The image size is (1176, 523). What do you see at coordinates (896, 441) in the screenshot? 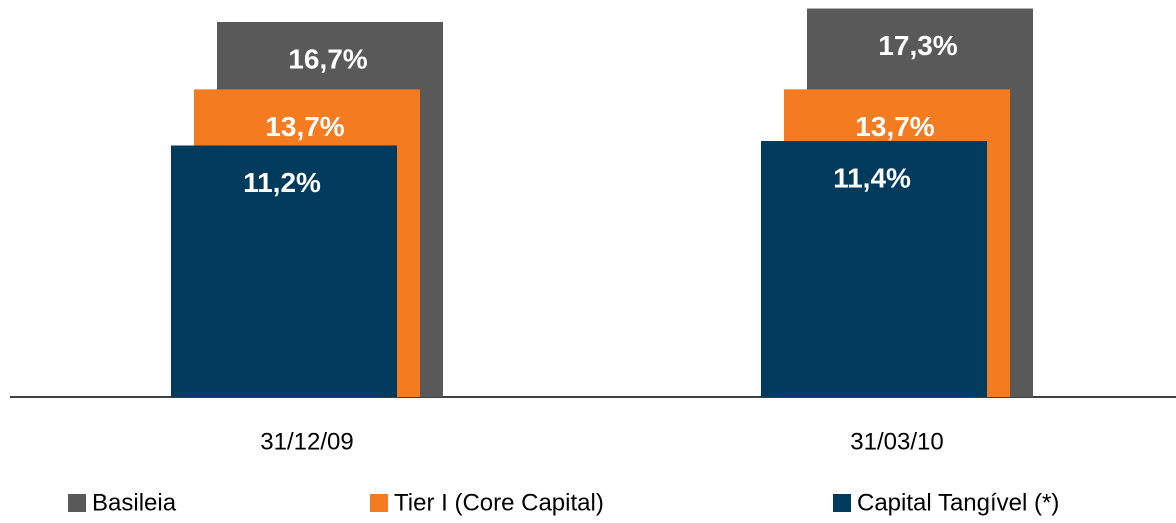
I see `x-tick-label: 31/03/10` at bounding box center [896, 441].